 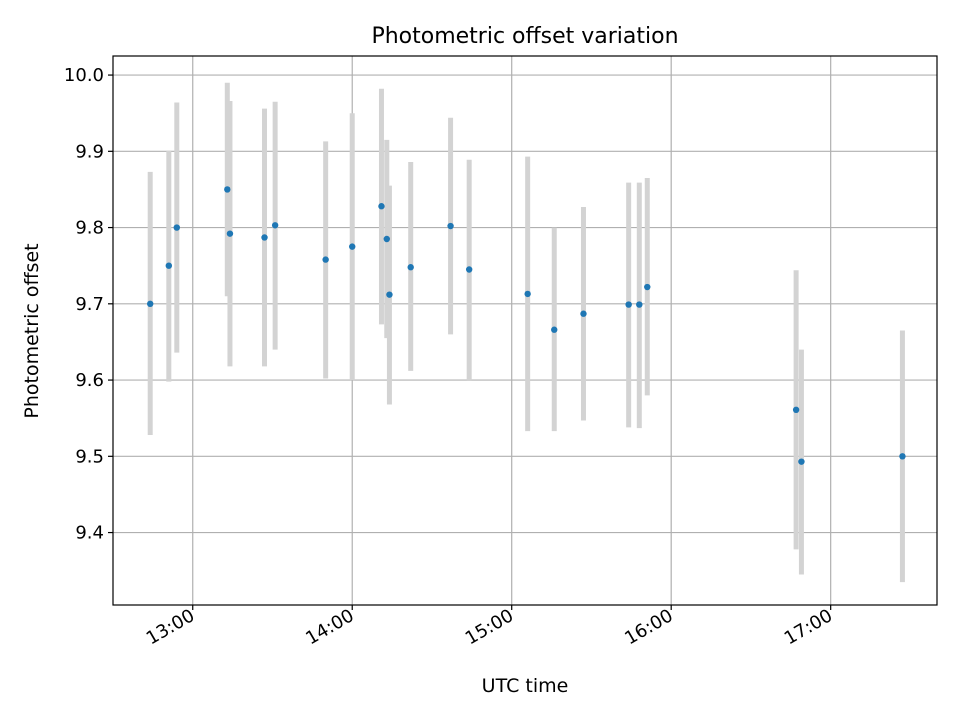 What do you see at coordinates (89, 456) in the screenshot?
I see `y-tick-label: 9.5` at bounding box center [89, 456].